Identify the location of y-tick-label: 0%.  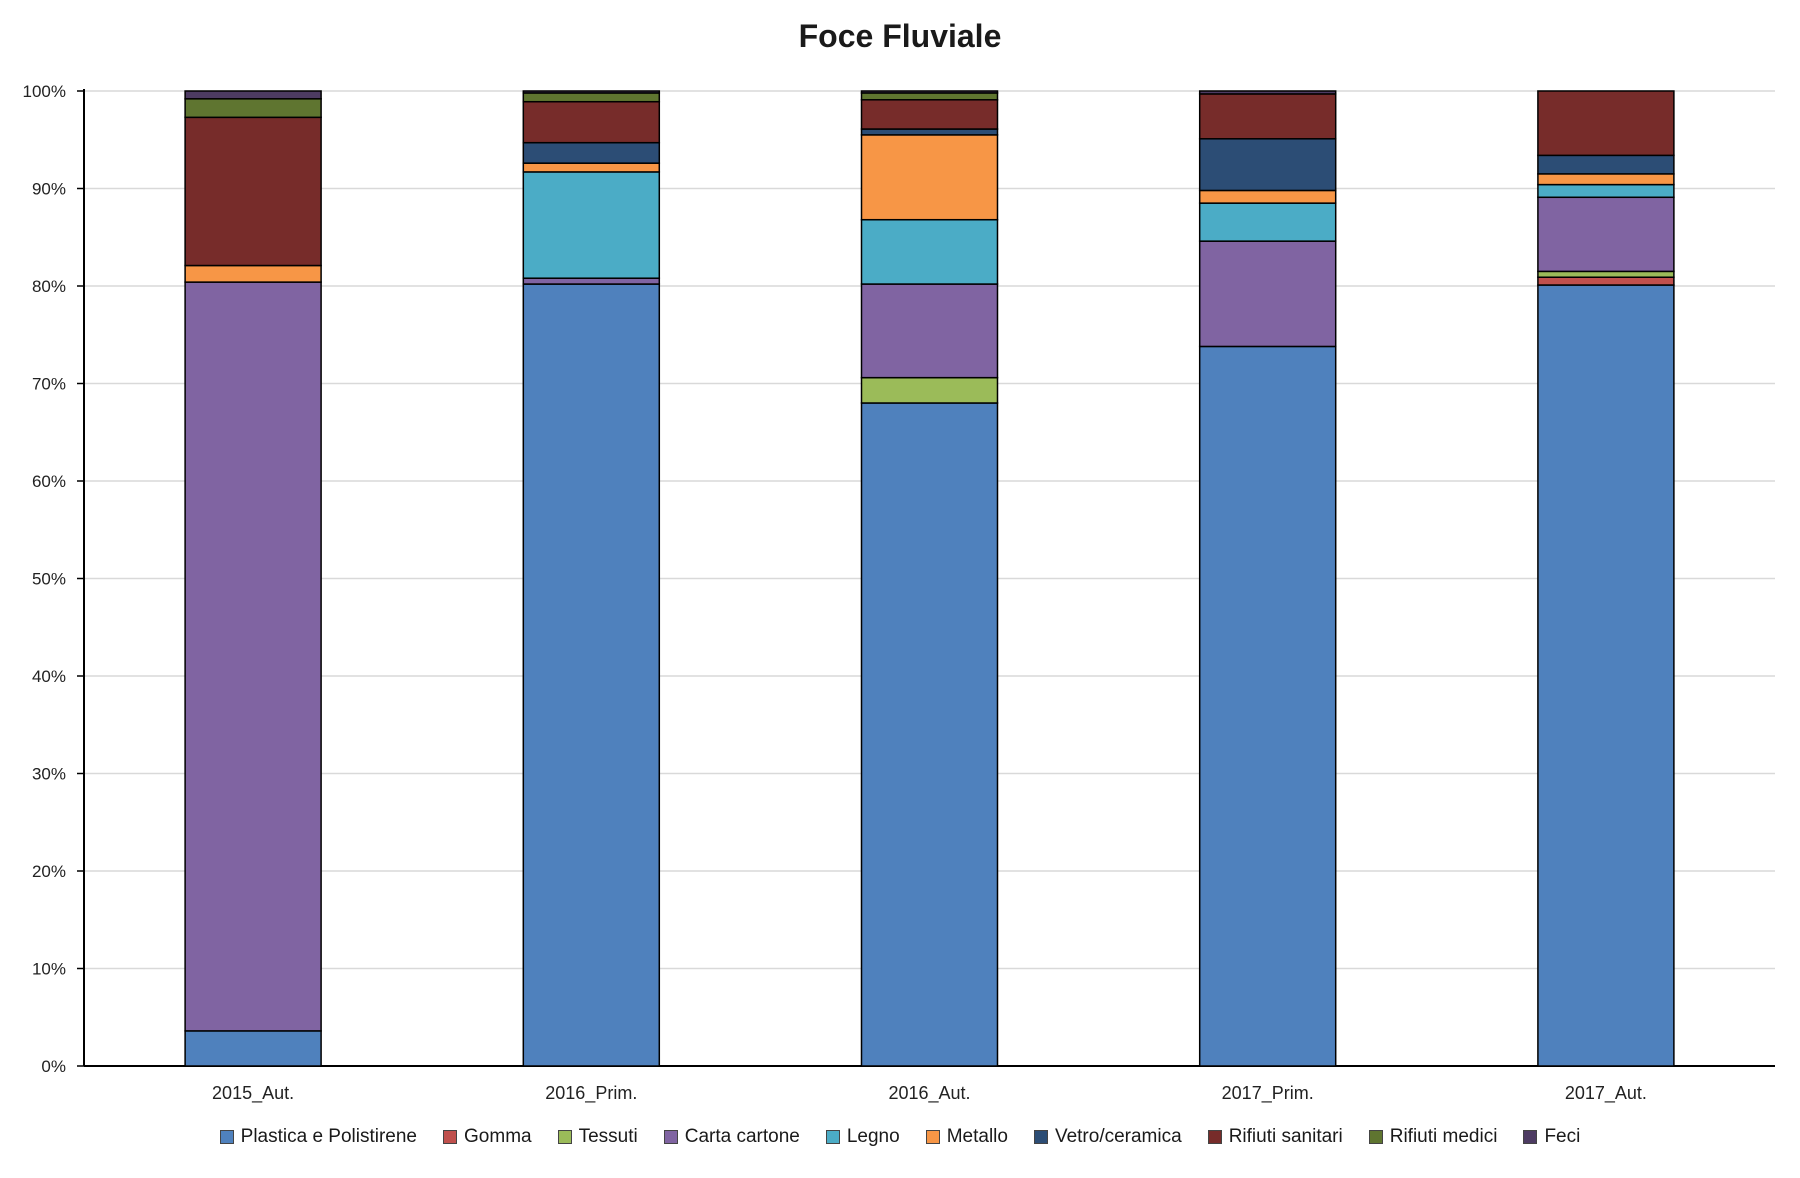
(53, 1066).